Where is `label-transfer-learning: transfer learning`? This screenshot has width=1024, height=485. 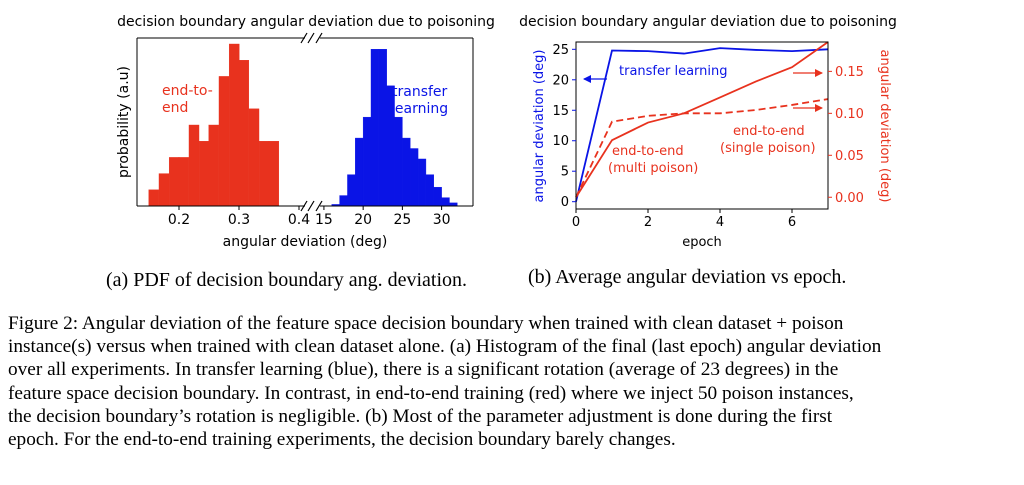 label-transfer-learning: transfer learning is located at coordinates (421, 100).